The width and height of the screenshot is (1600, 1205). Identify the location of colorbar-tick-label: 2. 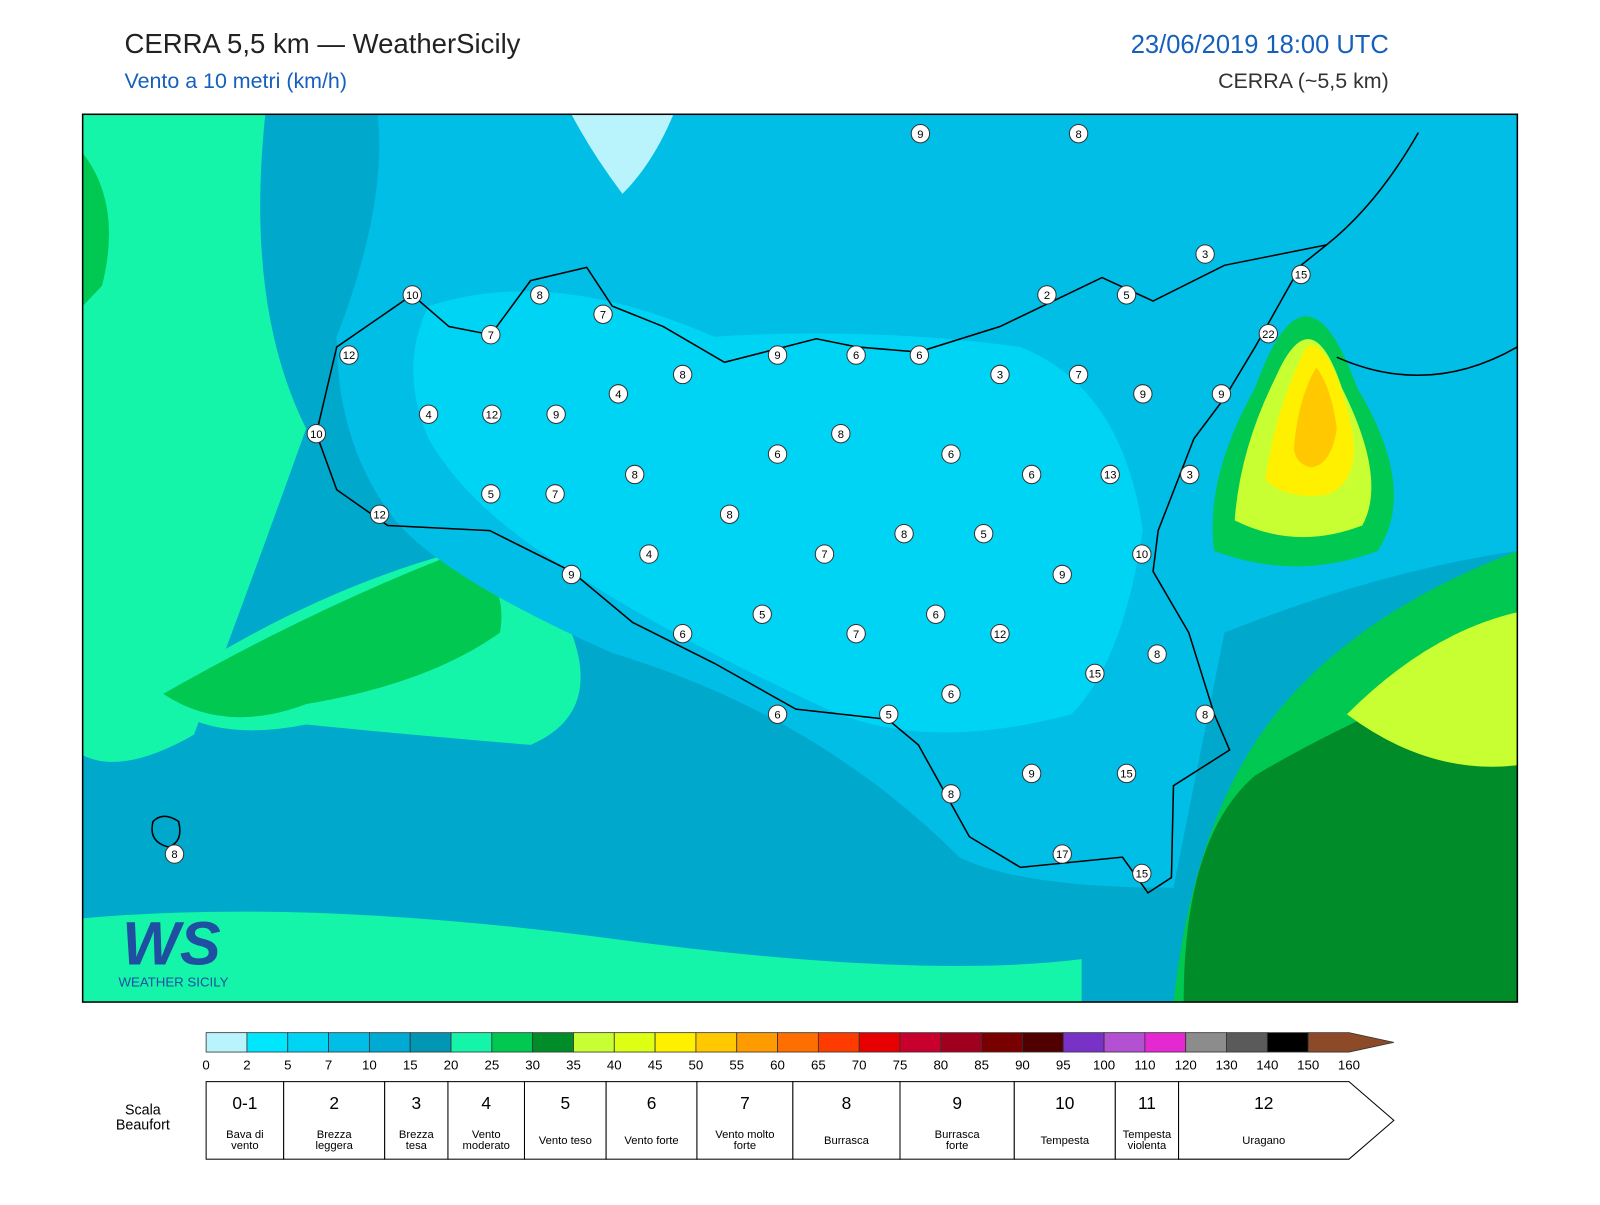
(246, 1064).